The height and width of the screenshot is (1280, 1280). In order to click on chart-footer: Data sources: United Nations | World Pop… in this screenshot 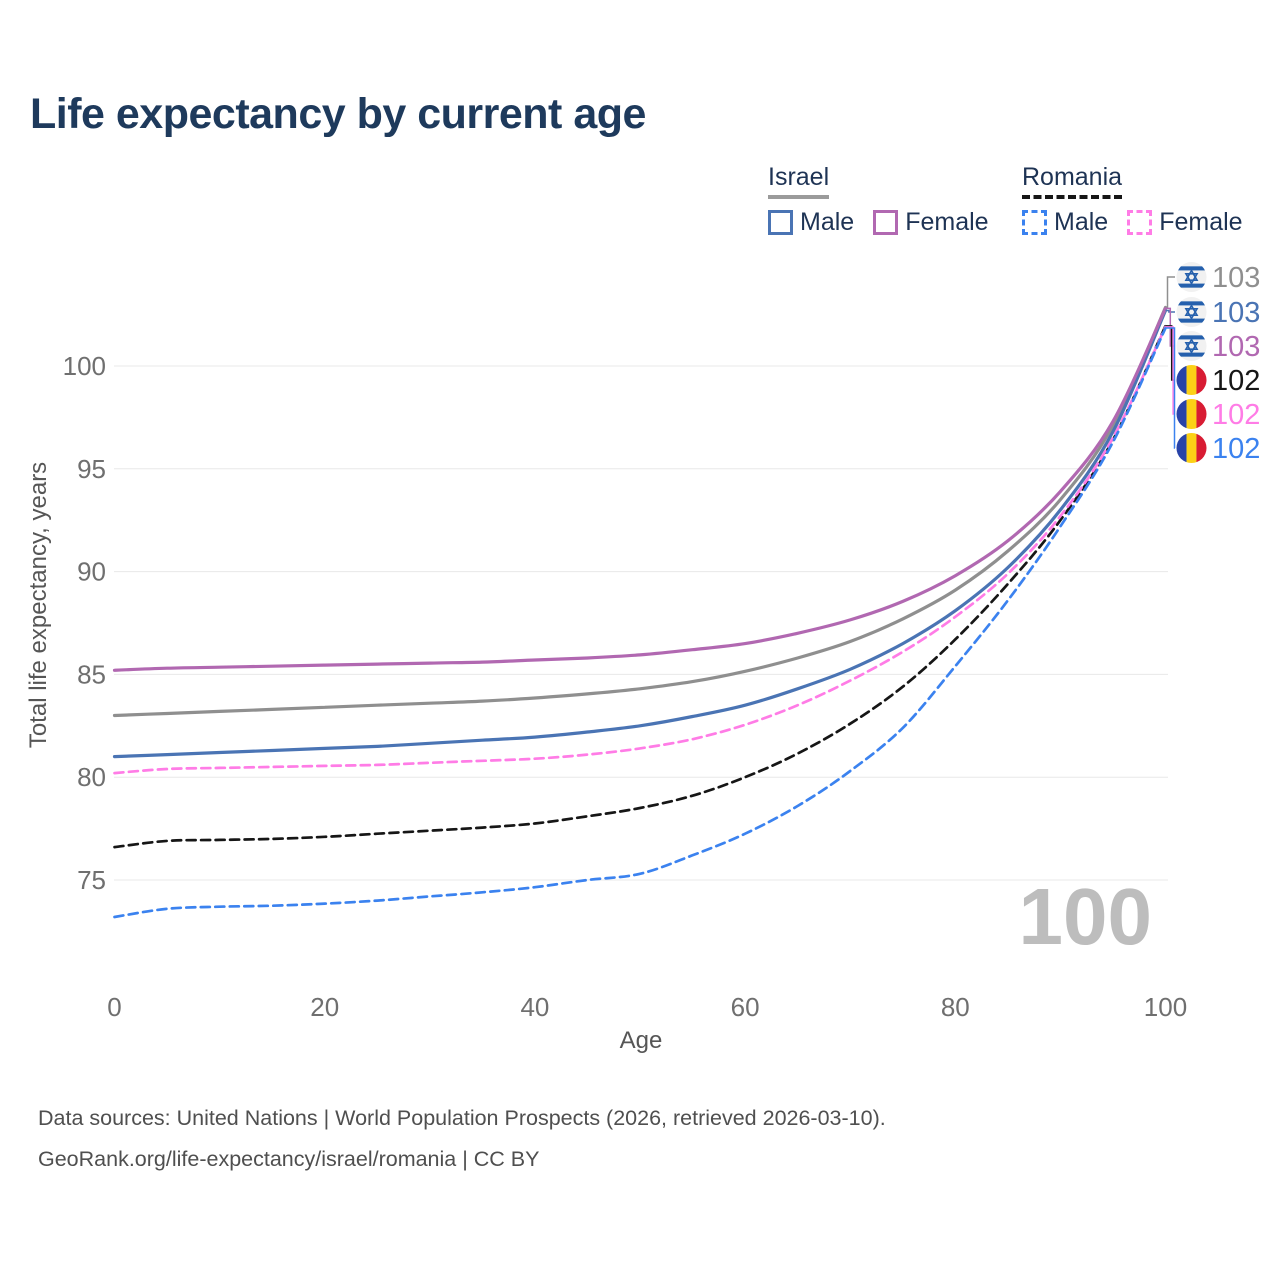, I will do `click(462, 1139)`.